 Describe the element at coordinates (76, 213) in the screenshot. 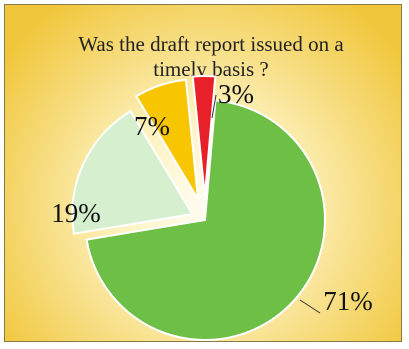

I see `slice-label-19: 19%` at that location.